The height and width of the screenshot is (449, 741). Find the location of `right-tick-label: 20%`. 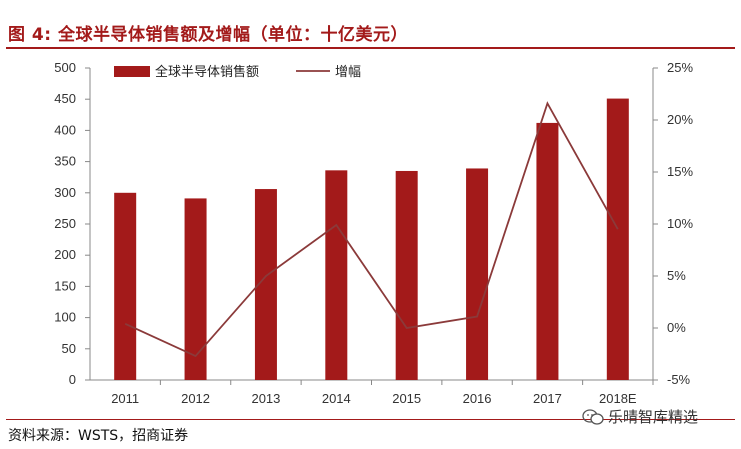

right-tick-label: 20% is located at coordinates (680, 119).